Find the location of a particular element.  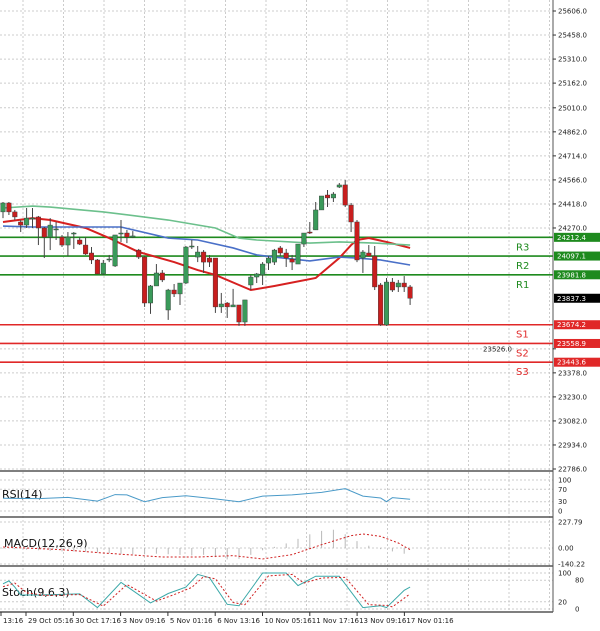

level-name-s3: S3 is located at coordinates (522, 372).